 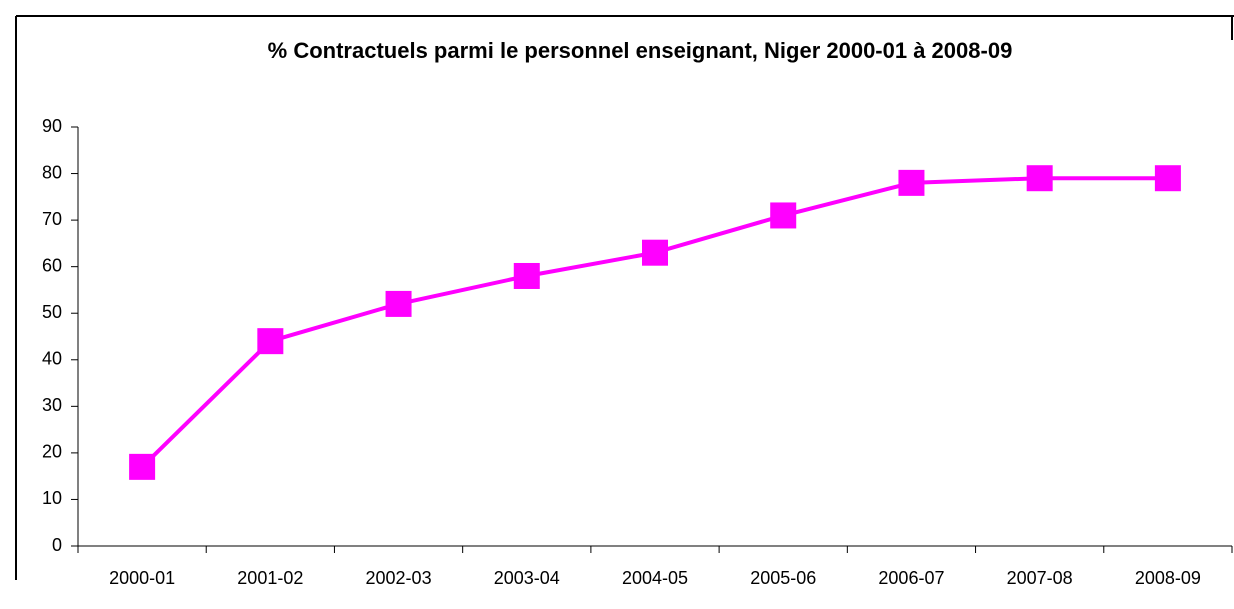 What do you see at coordinates (527, 578) in the screenshot?
I see `x-tick-label: 2003-04` at bounding box center [527, 578].